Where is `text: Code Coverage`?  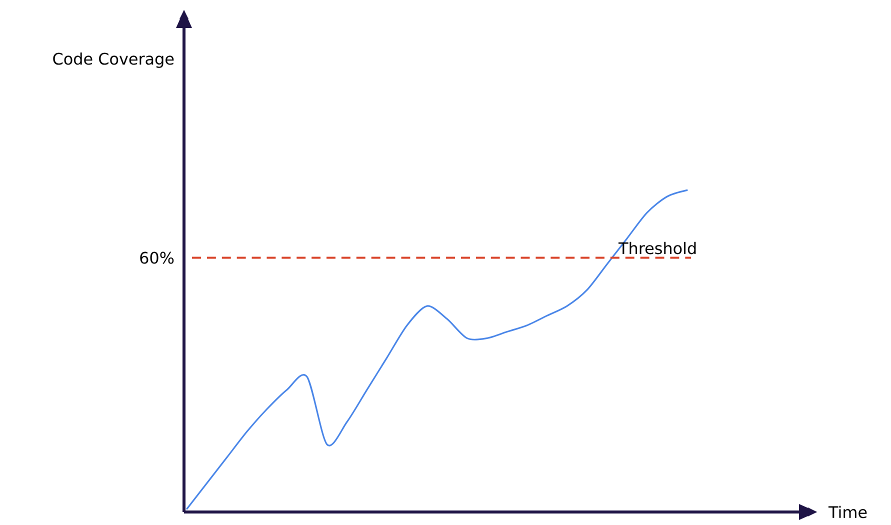 text: Code Coverage is located at coordinates (113, 60).